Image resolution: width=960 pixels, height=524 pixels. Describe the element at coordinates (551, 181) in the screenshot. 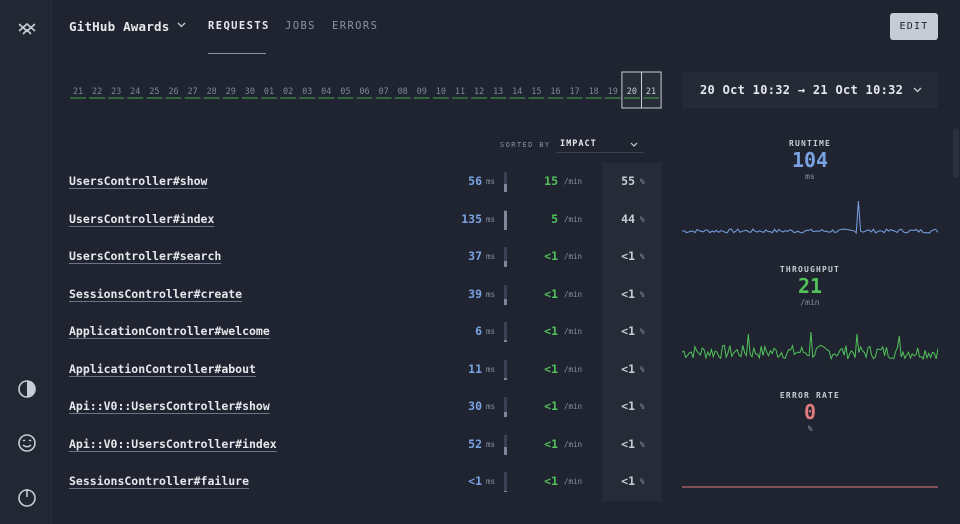

I see `throughput-value: 15` at that location.